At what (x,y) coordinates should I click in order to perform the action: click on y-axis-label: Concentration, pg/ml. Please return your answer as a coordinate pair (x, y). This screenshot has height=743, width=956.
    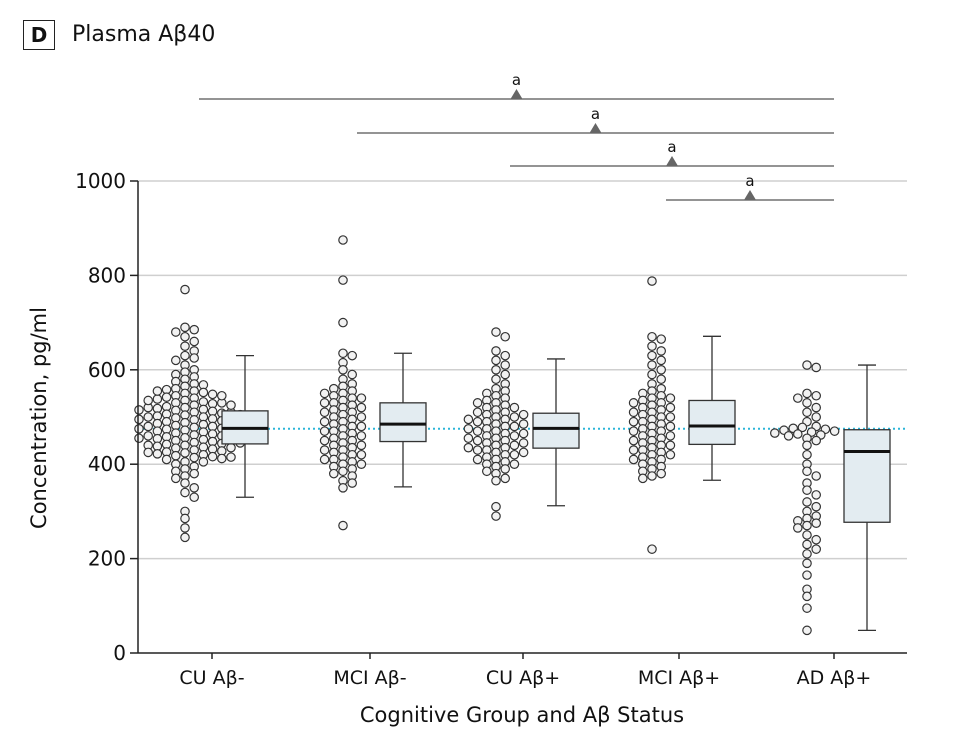
    Looking at the image, I should click on (39, 418).